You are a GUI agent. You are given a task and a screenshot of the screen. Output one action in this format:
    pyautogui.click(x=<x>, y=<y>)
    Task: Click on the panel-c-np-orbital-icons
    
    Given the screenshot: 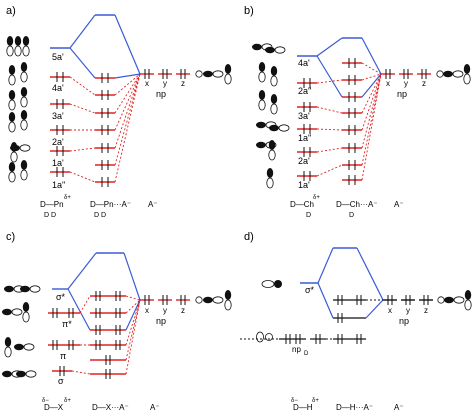 What is the action you would take?
    pyautogui.click(x=213, y=300)
    